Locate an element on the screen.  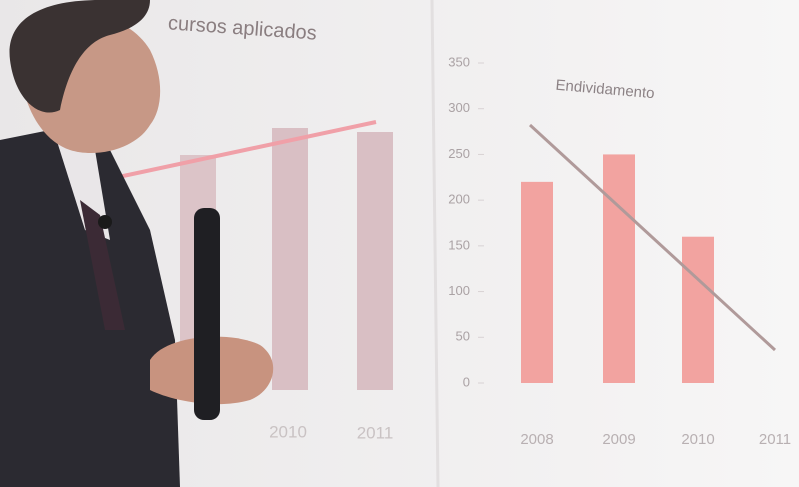
y-tick-label: 300 is located at coordinates (459, 107).